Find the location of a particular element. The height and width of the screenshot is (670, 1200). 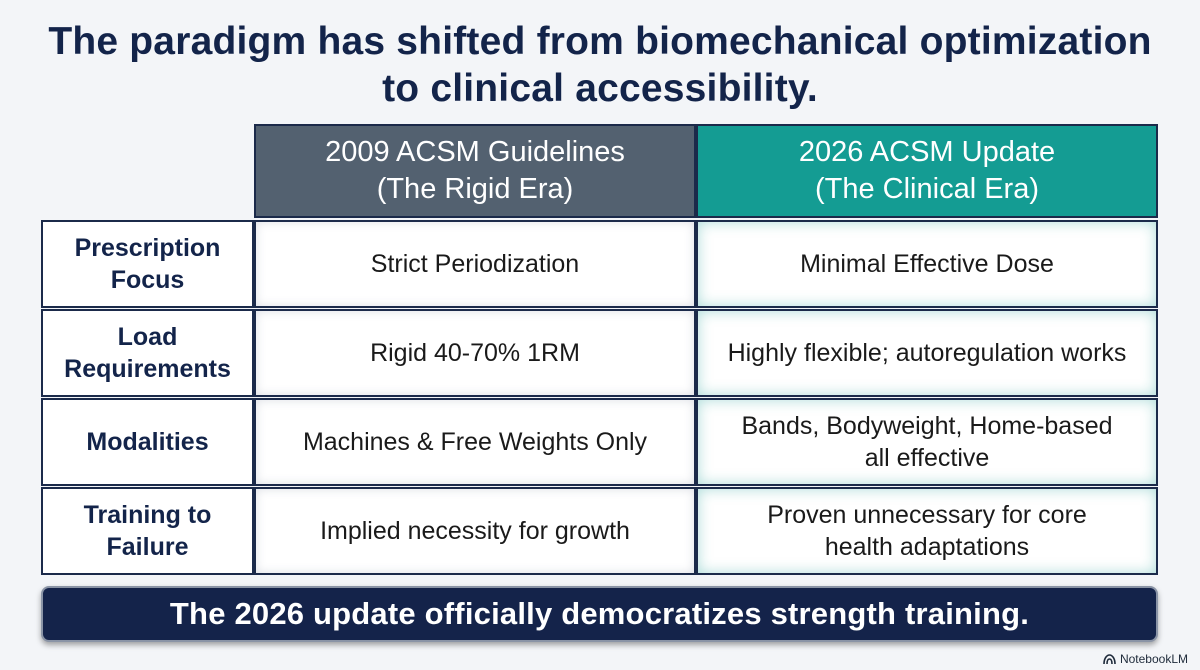

cell-2026-text: Highly flexible; autoregulation works is located at coordinates (927, 353).